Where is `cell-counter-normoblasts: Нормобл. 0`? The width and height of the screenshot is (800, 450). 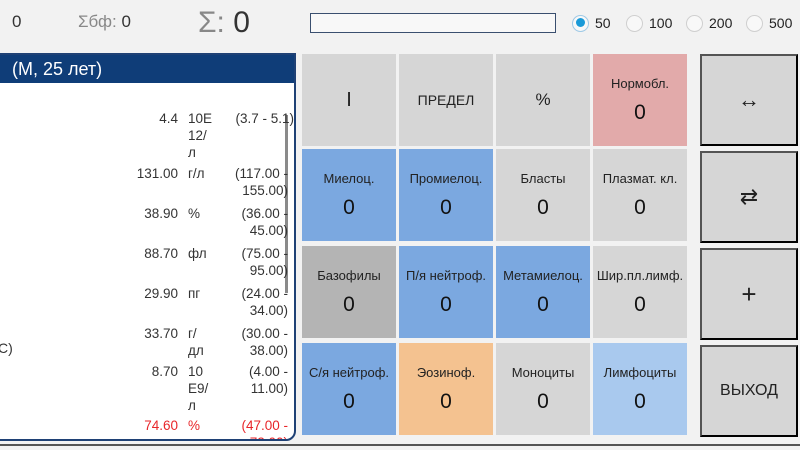 cell-counter-normoblasts: Нормобл. 0 is located at coordinates (640, 100).